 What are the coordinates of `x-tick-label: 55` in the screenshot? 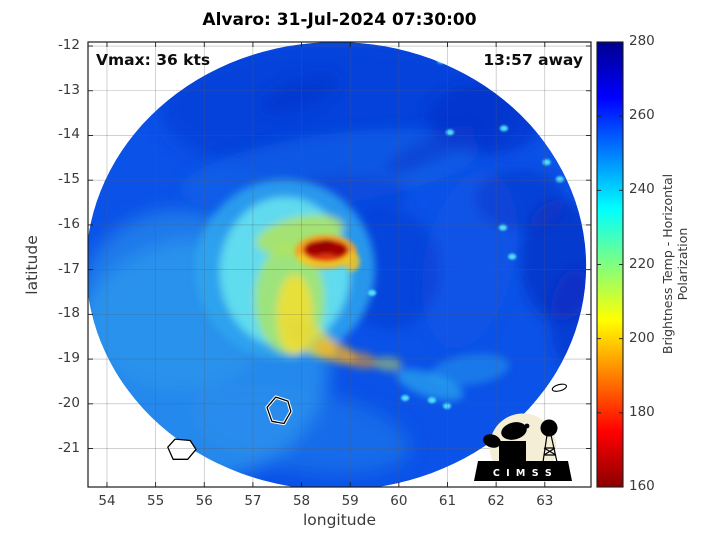 It's located at (156, 501).